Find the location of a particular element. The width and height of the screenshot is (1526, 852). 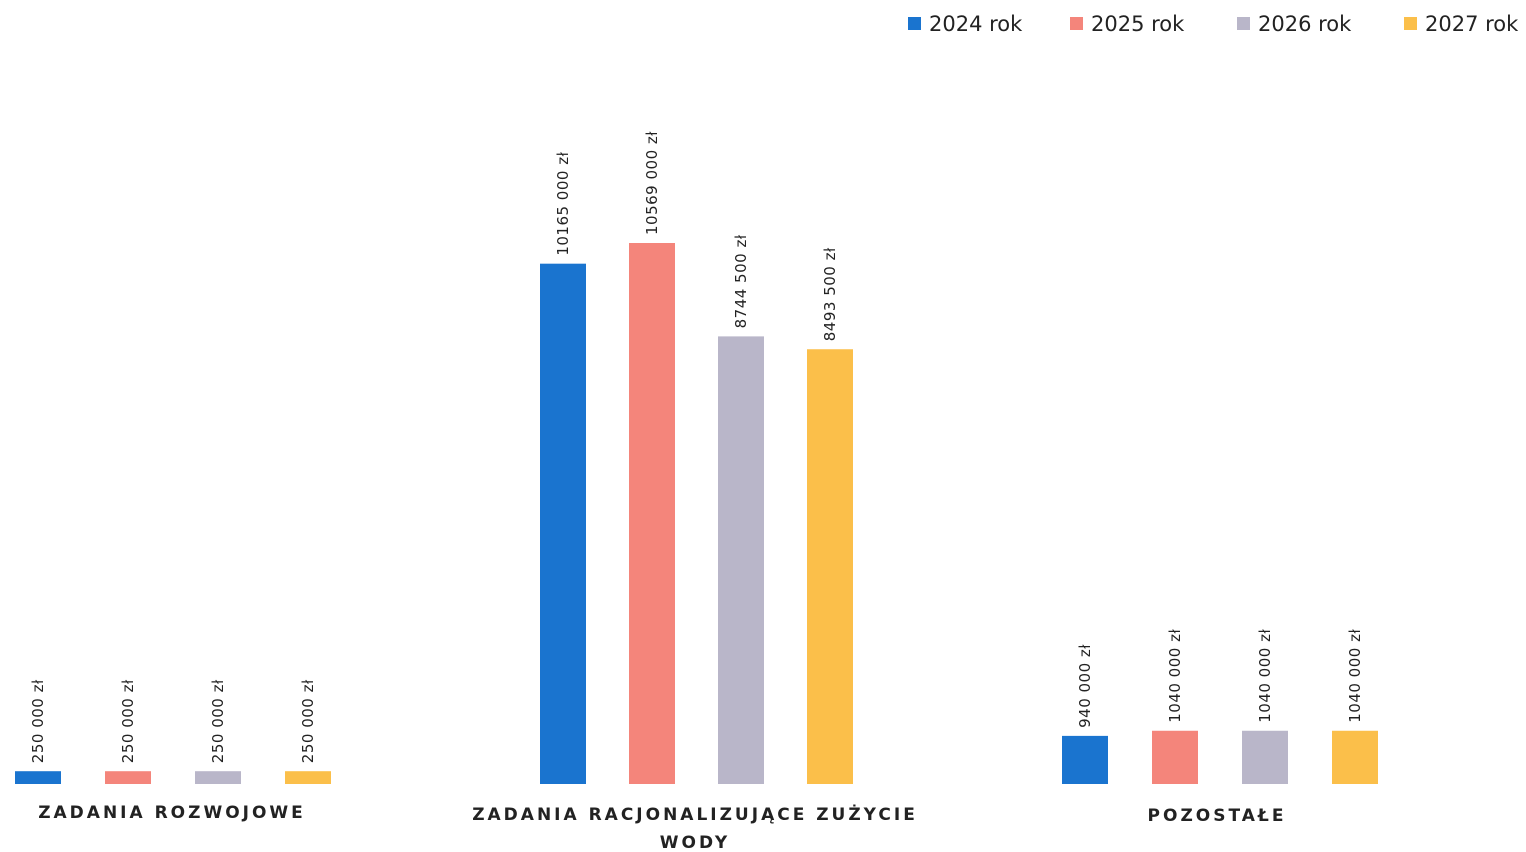

data-label: 8744 500 zł is located at coordinates (741, 281).